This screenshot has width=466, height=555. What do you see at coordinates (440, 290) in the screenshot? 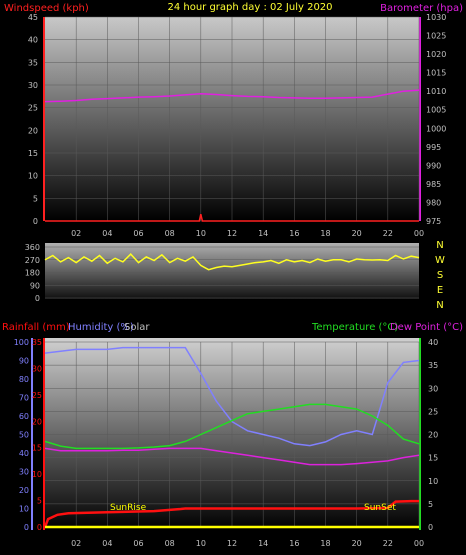
I see `compass-label: E` at bounding box center [440, 290].